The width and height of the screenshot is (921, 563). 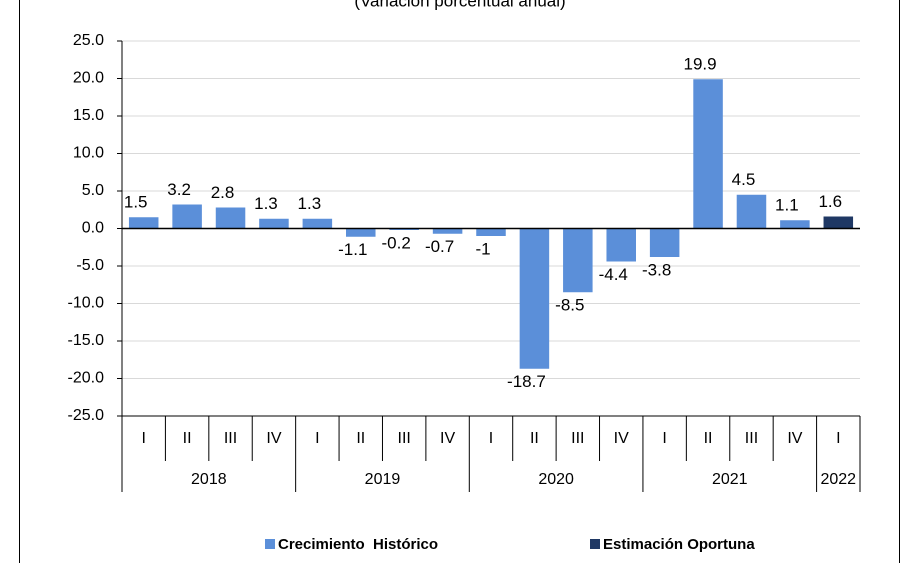 What do you see at coordinates (838, 479) in the screenshot?
I see `x-group-label: 2022` at bounding box center [838, 479].